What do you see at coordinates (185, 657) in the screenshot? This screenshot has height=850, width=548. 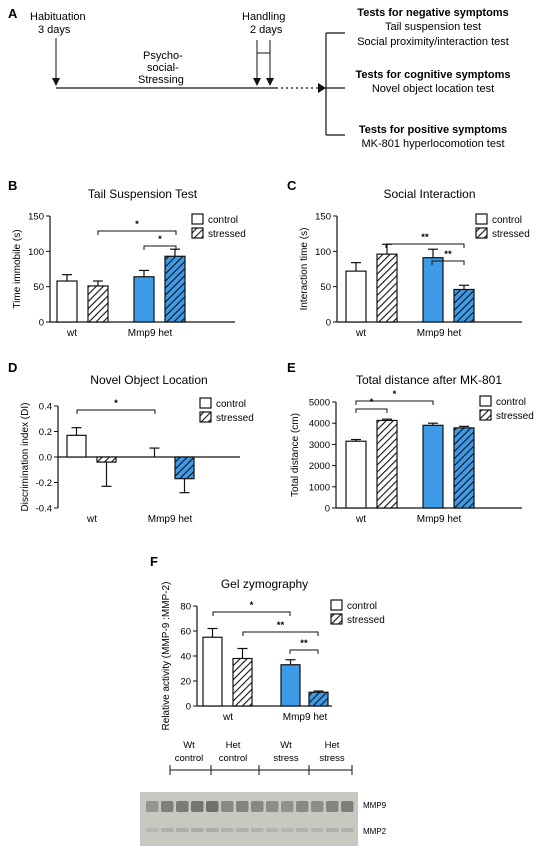 I see `y-tick-label: 40` at bounding box center [185, 657].